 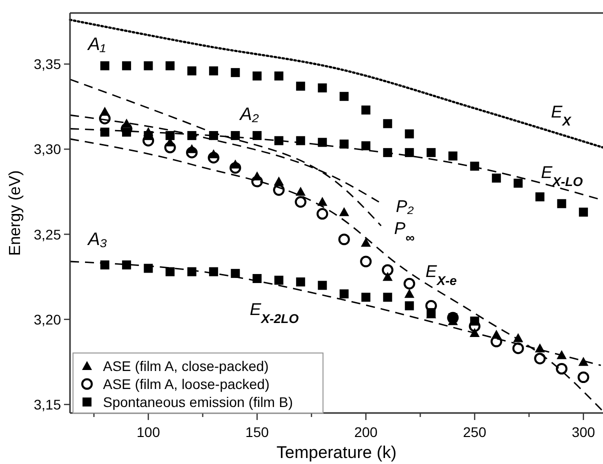 I want to click on y-tick-label: 3,35, so click(x=48, y=64).